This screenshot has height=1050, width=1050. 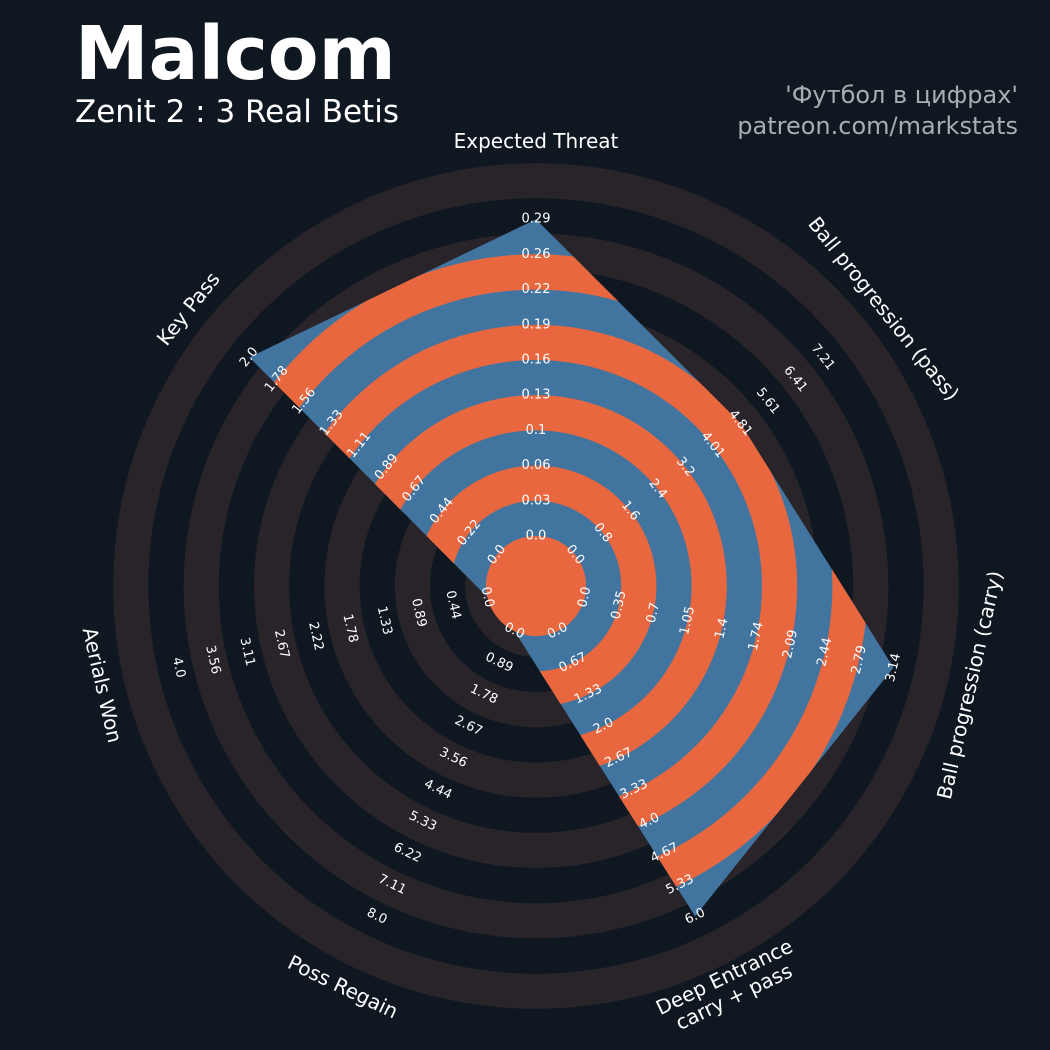 I want to click on tick-label: 1.74, so click(x=756, y=637).